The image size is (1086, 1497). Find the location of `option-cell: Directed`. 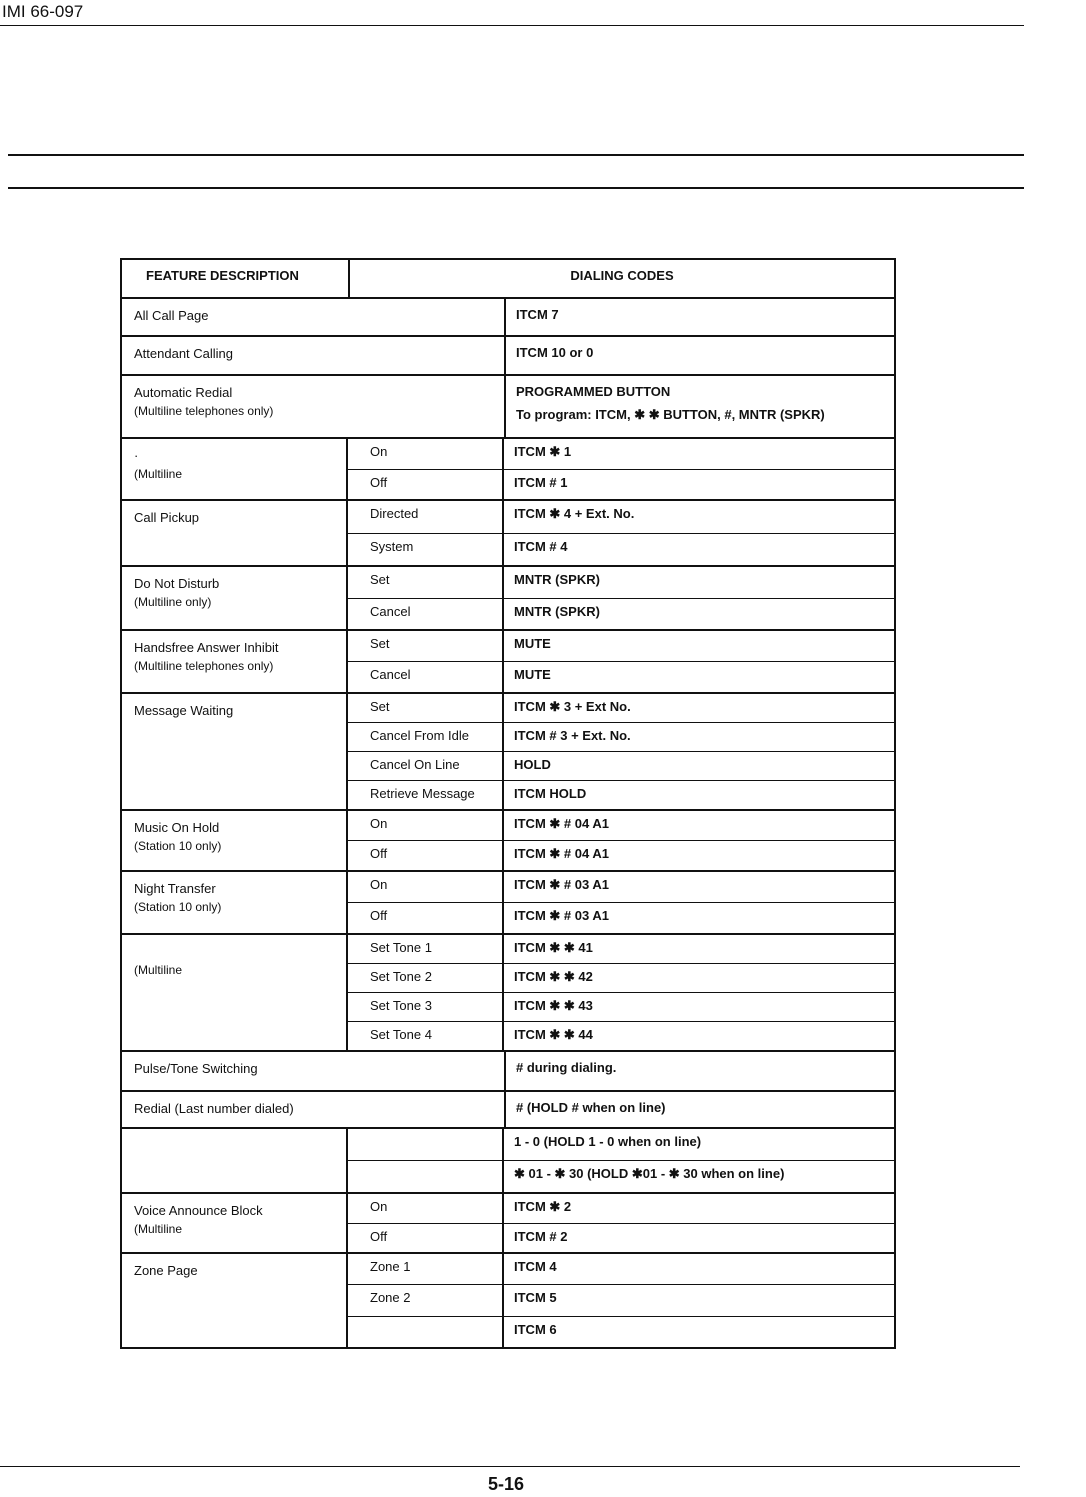

option-cell: Directed is located at coordinates (426, 517).